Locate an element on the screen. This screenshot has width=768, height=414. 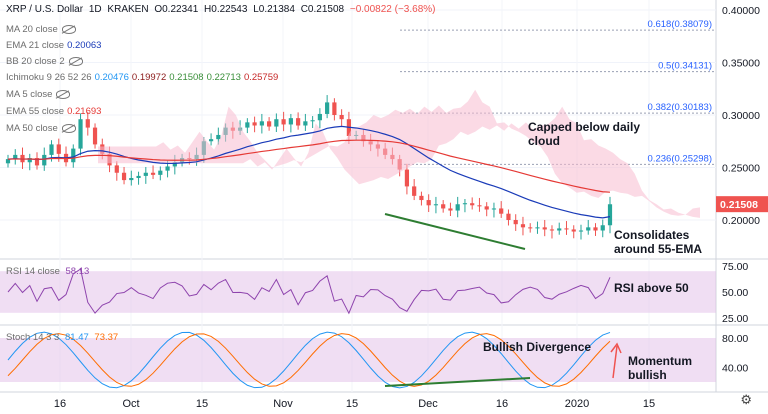
high-value: H0.22543 is located at coordinates (226, 9).